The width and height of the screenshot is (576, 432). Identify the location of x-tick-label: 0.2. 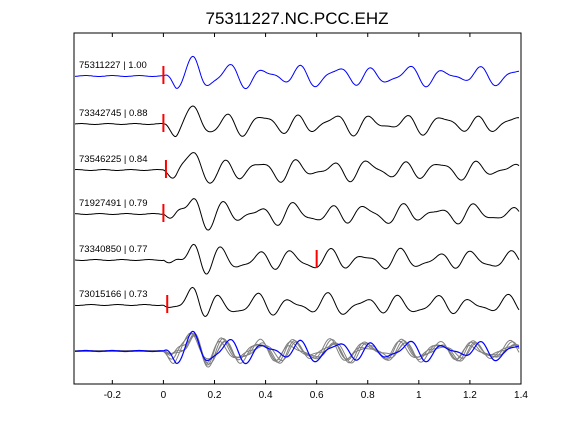
(215, 395).